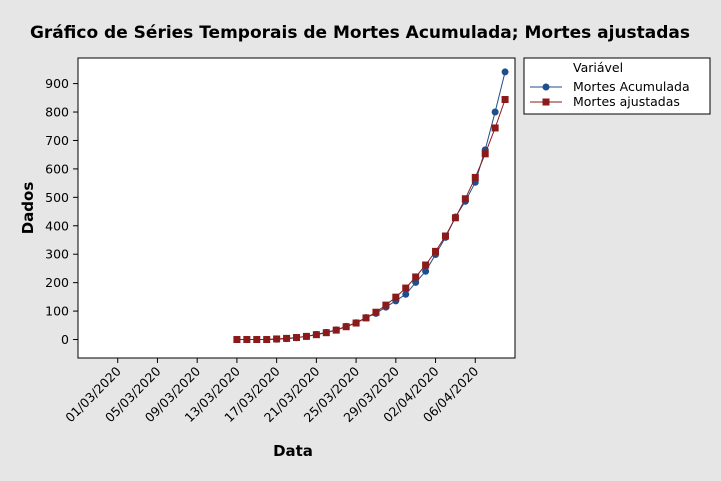  I want to click on legend-box, so click(617, 86).